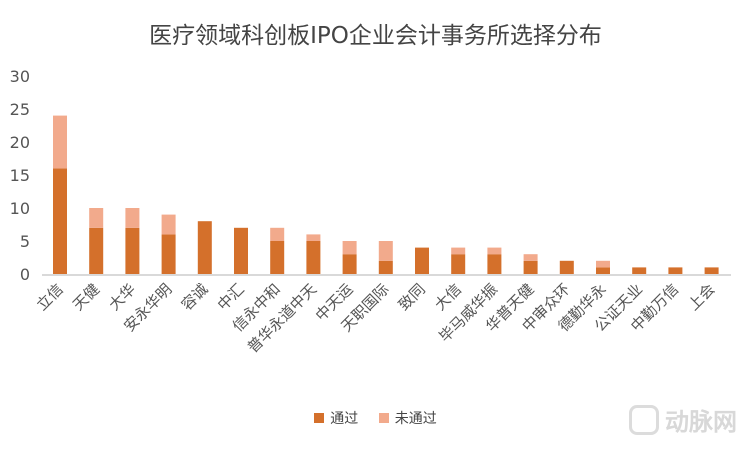 This screenshot has height=451, width=751. Describe the element at coordinates (701, 297) in the screenshot. I see `x-tick-label: 上会` at that location.